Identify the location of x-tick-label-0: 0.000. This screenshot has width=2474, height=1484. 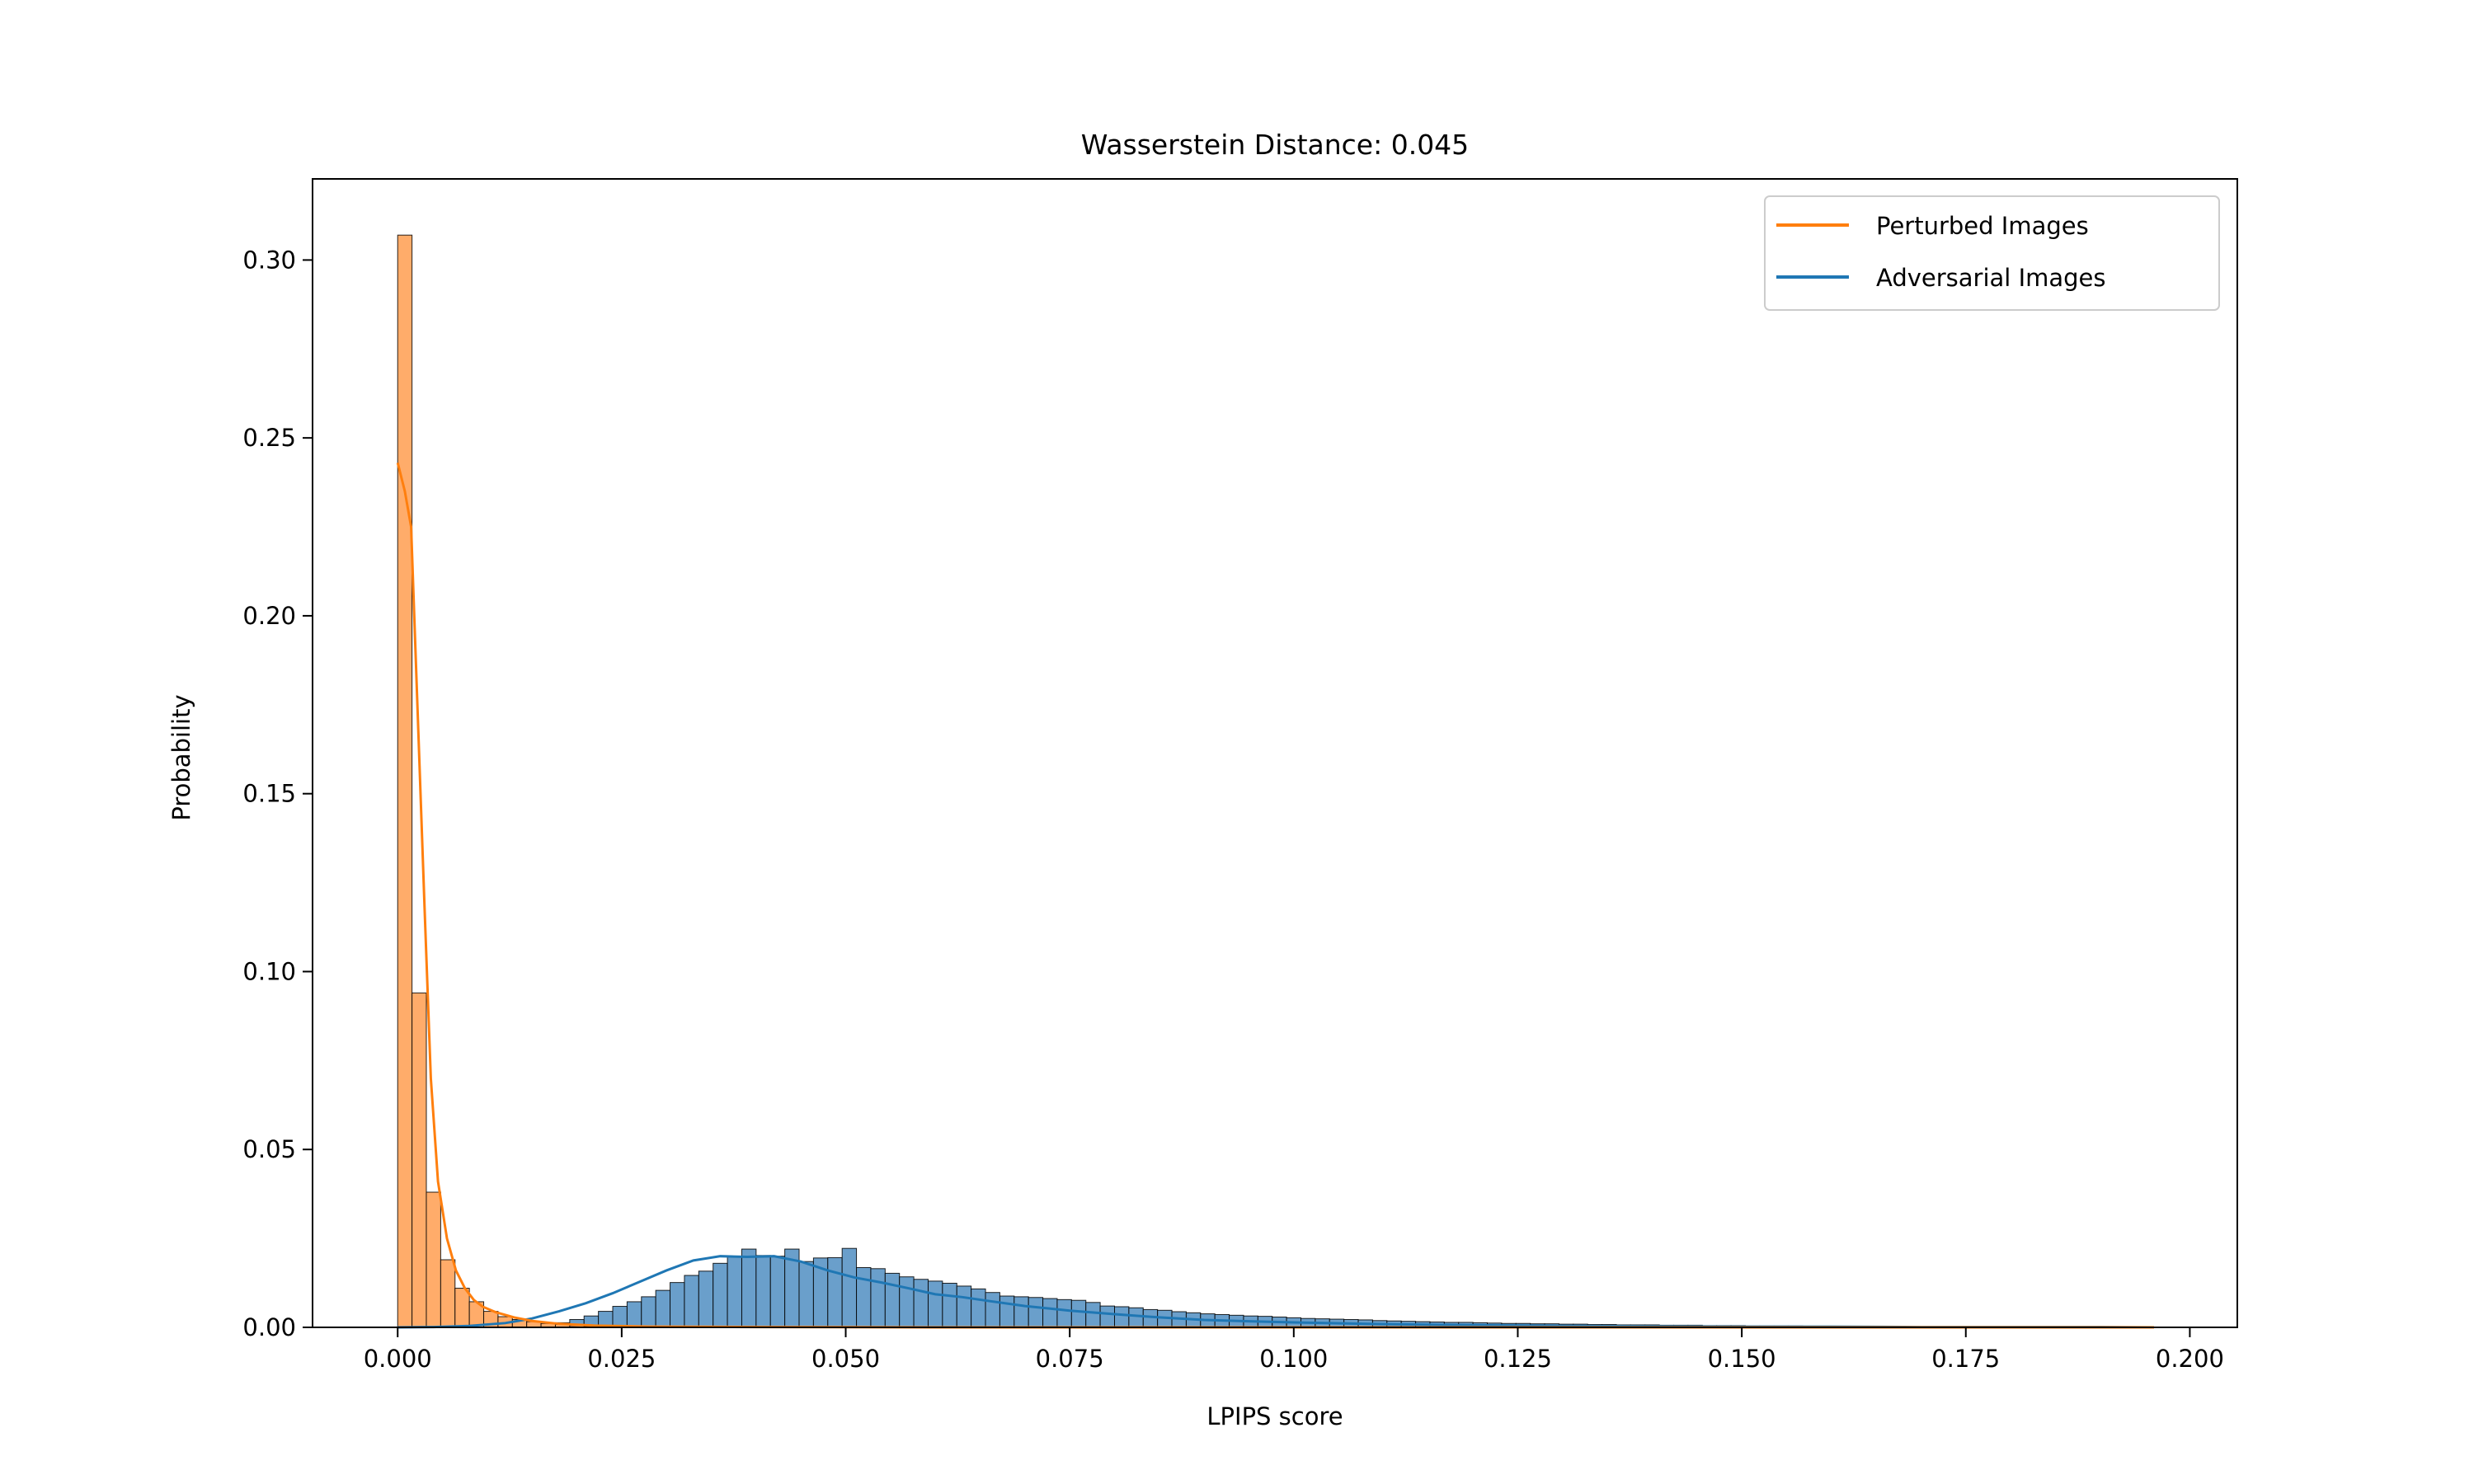
(398, 1359).